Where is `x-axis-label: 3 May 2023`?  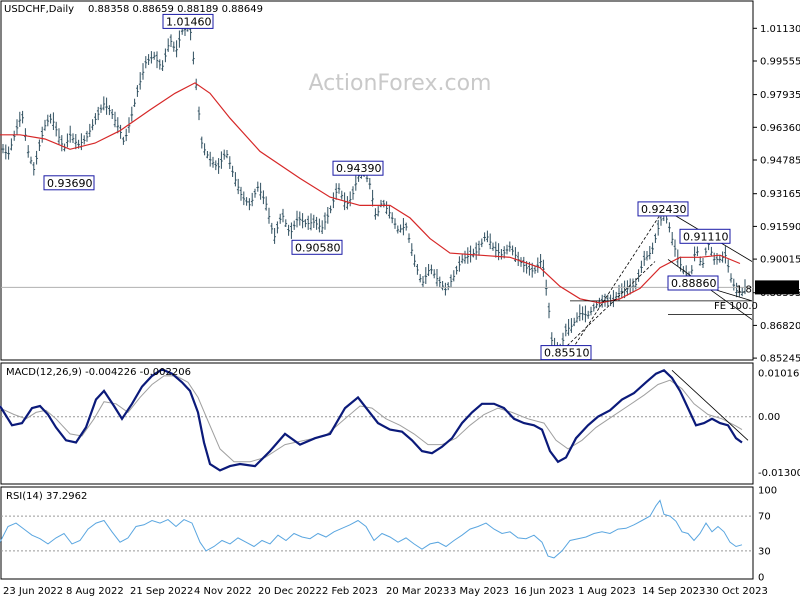
x-axis-label: 3 May 2023 is located at coordinates (479, 591).